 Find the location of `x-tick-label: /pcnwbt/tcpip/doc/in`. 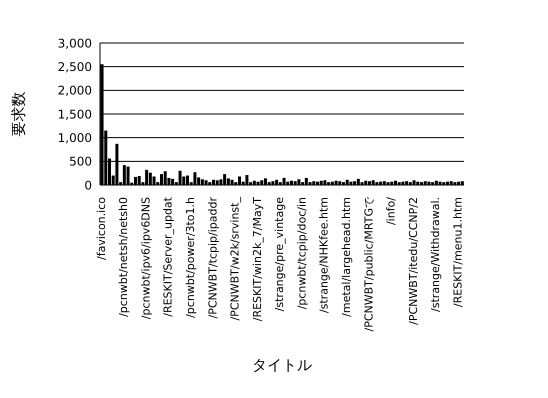

x-tick-label: /pcnwbt/tcpip/doc/in is located at coordinates (301, 253).